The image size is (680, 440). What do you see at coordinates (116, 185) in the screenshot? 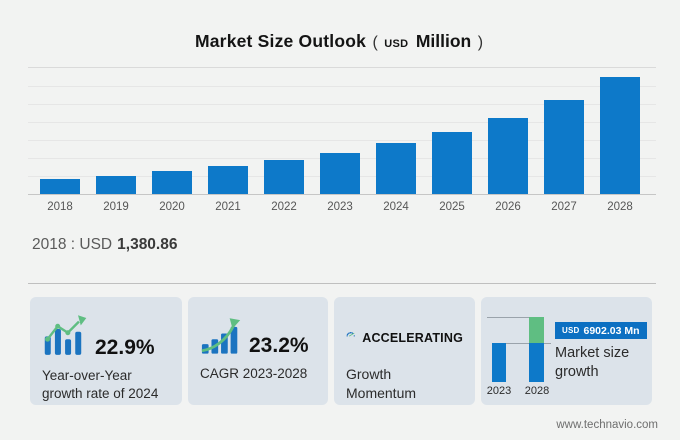
I see `bar-2019` at bounding box center [116, 185].